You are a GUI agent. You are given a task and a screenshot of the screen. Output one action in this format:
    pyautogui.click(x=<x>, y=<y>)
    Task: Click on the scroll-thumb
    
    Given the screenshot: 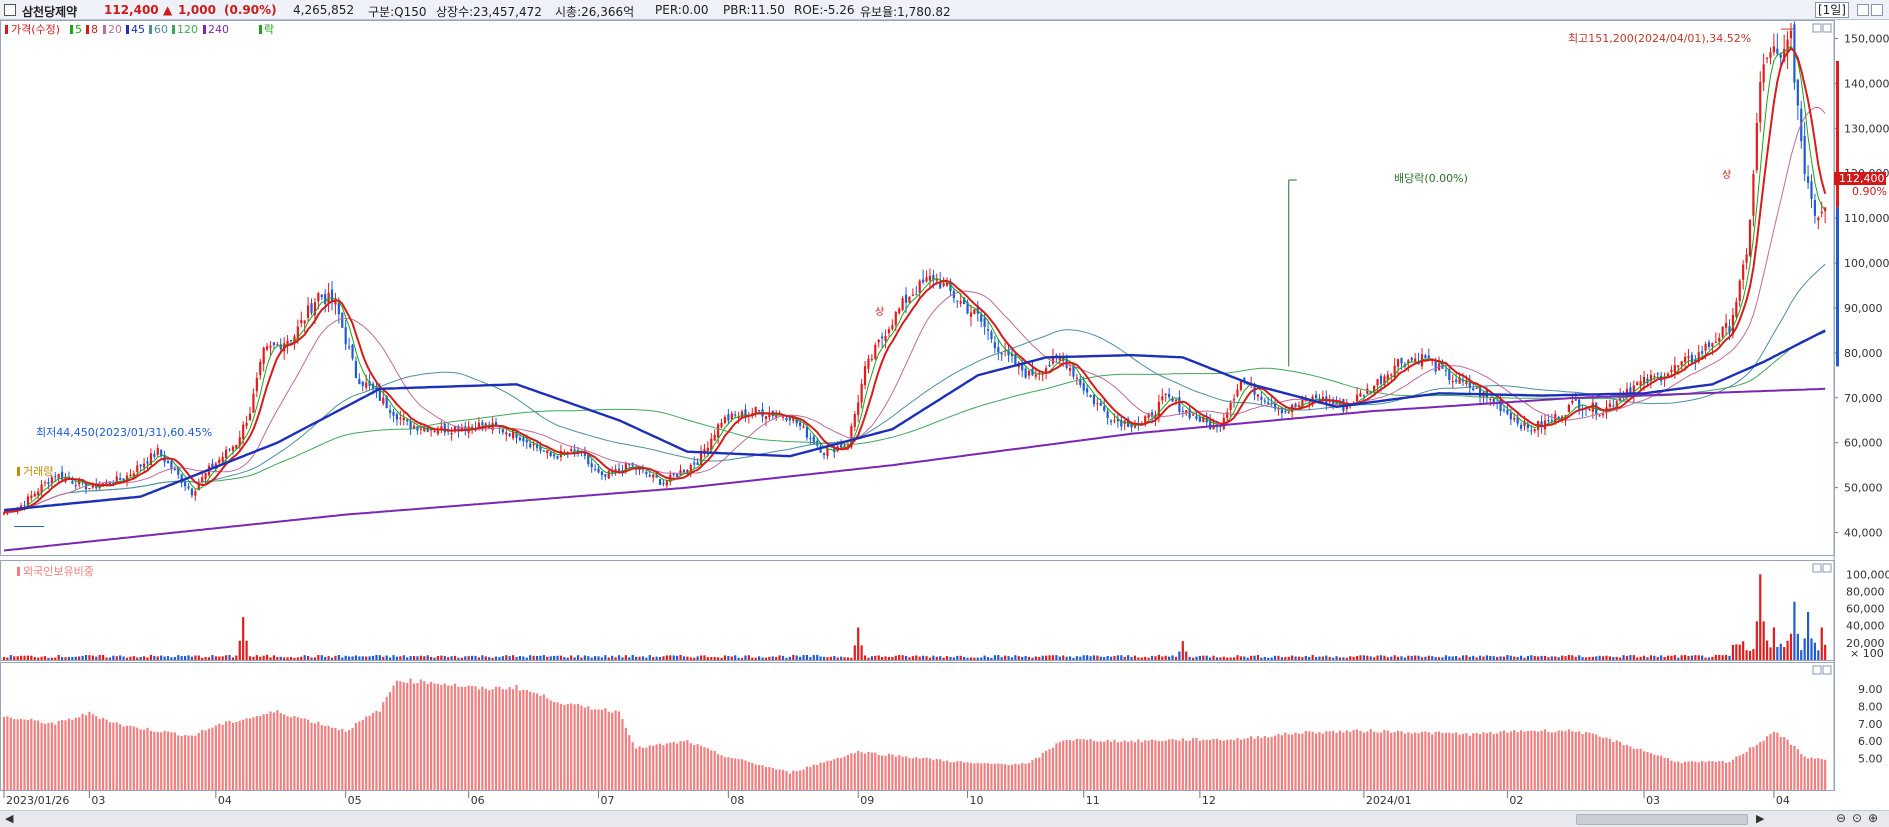 What is the action you would take?
    pyautogui.click(x=1662, y=819)
    